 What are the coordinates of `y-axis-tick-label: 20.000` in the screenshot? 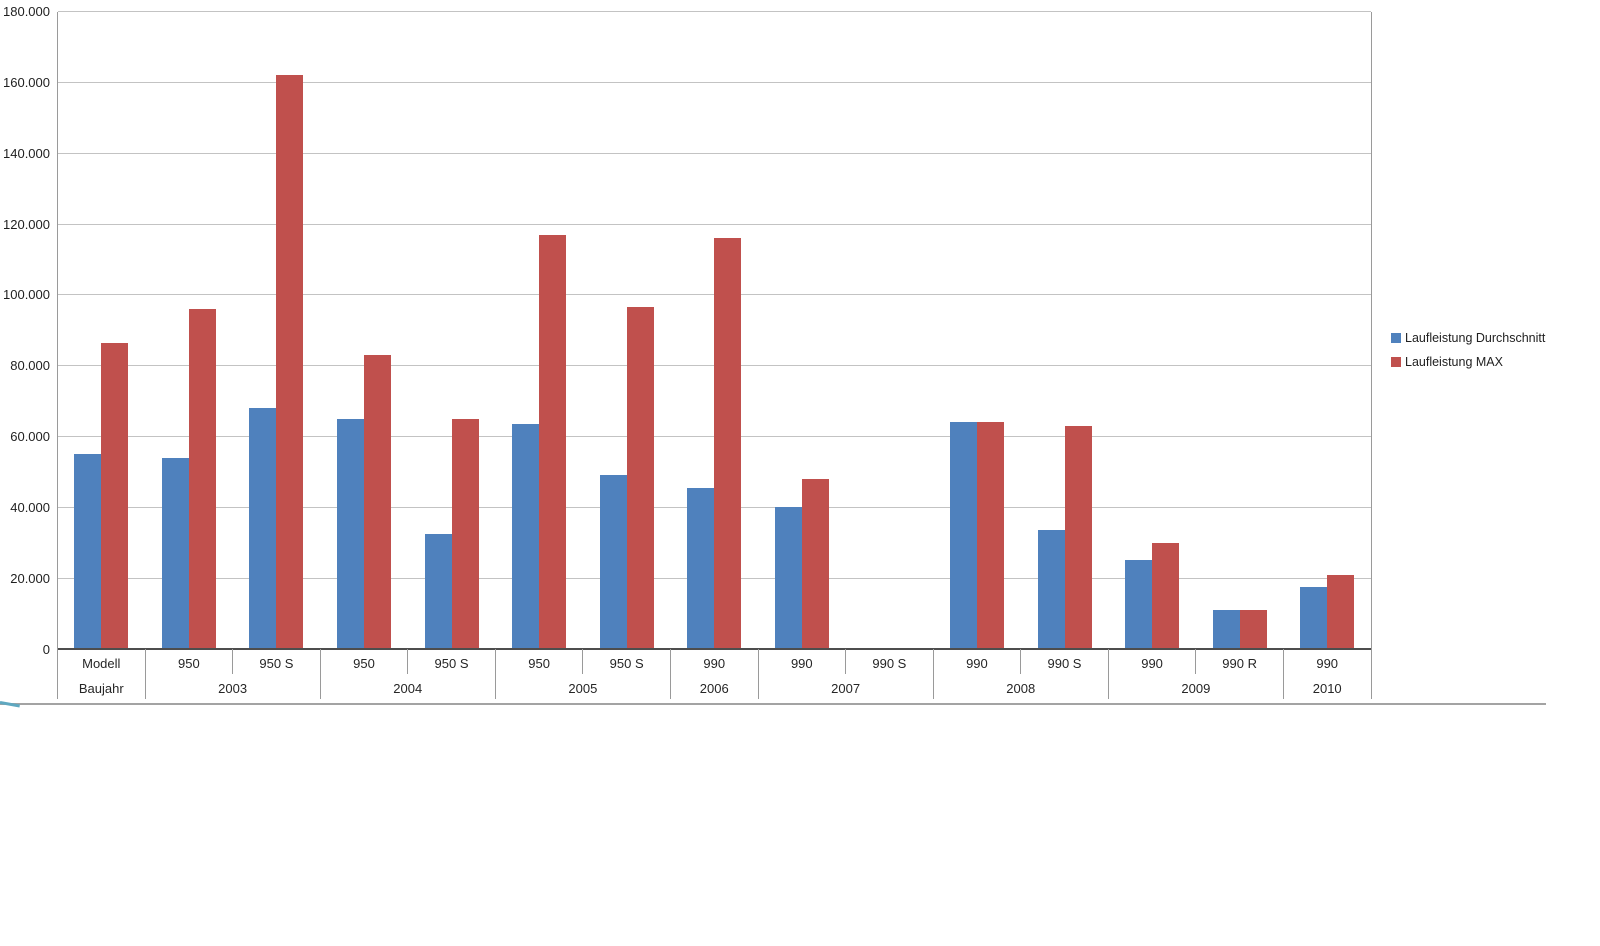 It's located at (30, 578).